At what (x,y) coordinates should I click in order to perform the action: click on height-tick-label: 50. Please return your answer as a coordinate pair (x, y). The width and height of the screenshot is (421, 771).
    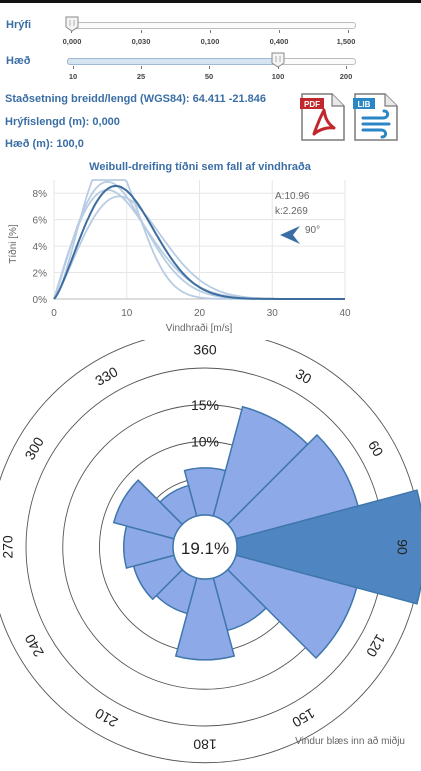
    Looking at the image, I should click on (209, 76).